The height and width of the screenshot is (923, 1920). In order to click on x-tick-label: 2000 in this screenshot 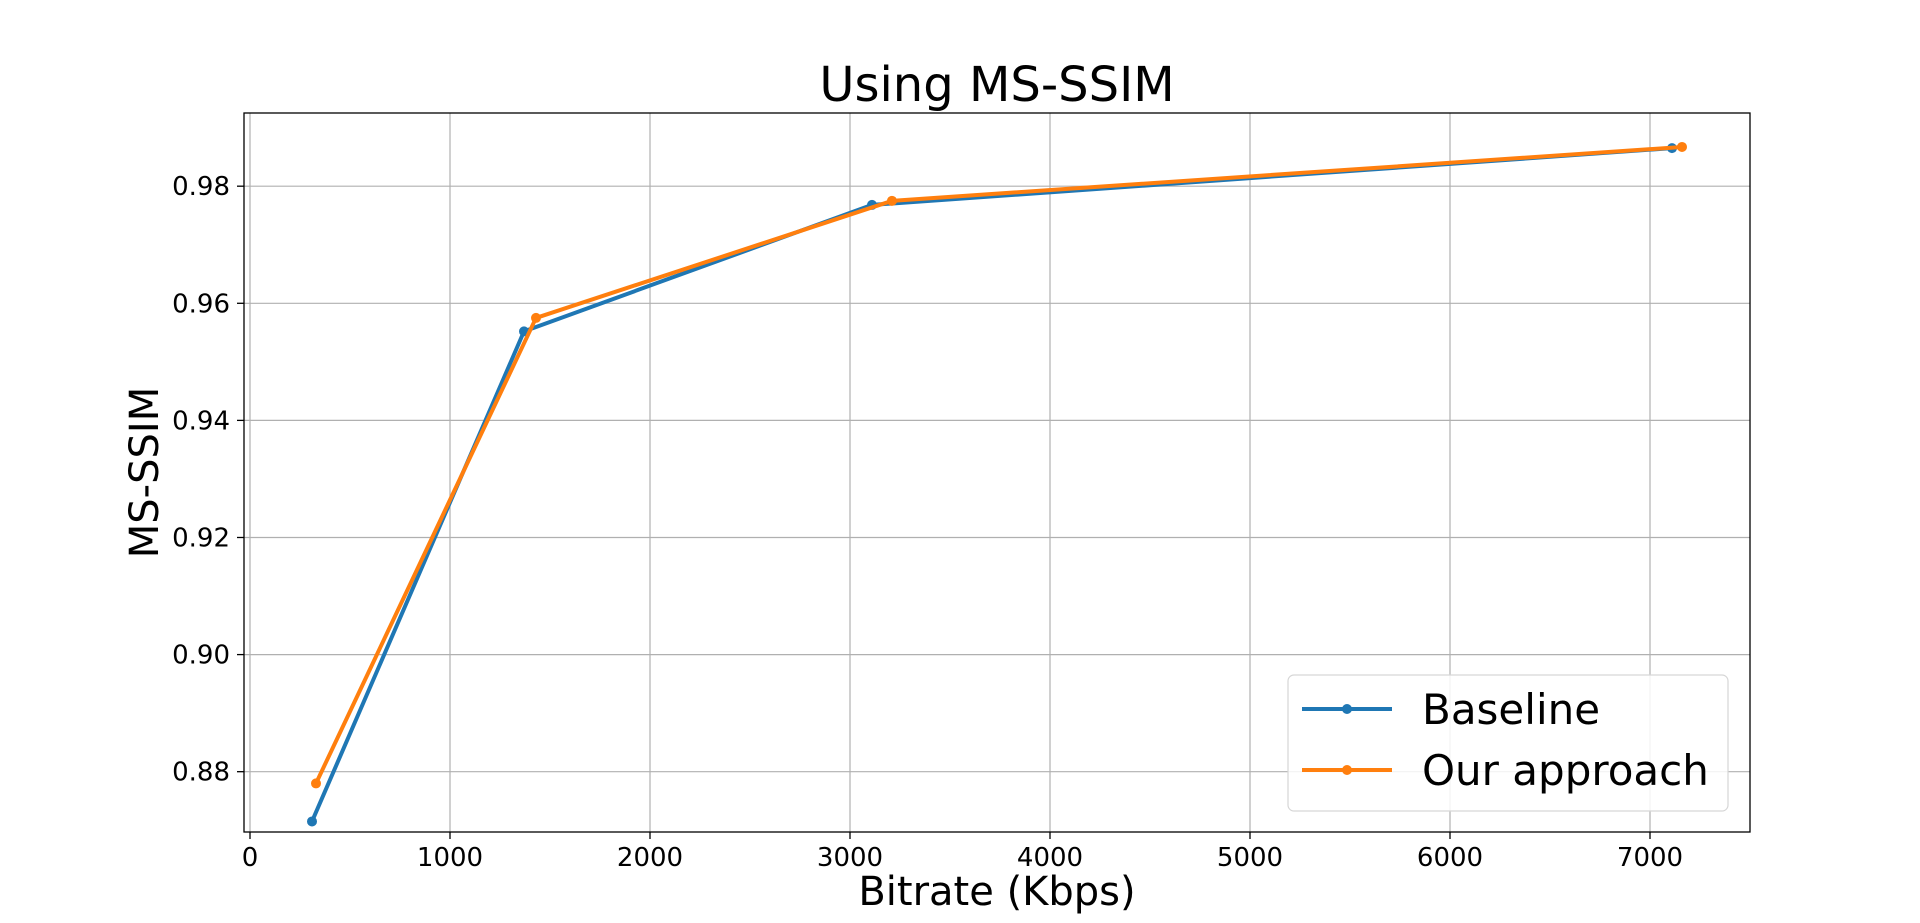, I will do `click(650, 858)`.